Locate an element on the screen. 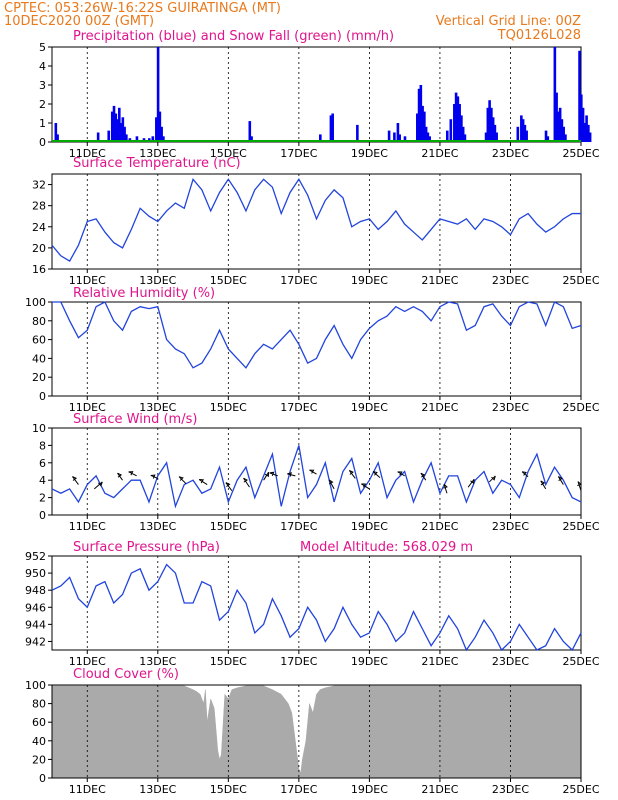 This screenshot has height=800, width=618. pressure-title: Surface Pressure (hPa) is located at coordinates (146, 547).